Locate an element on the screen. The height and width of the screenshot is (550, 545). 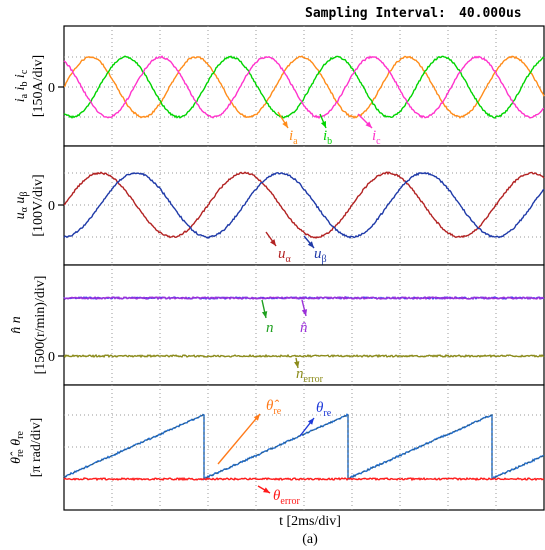
y-axis-label-speed: n̂ n is located at coordinates (16, 325).